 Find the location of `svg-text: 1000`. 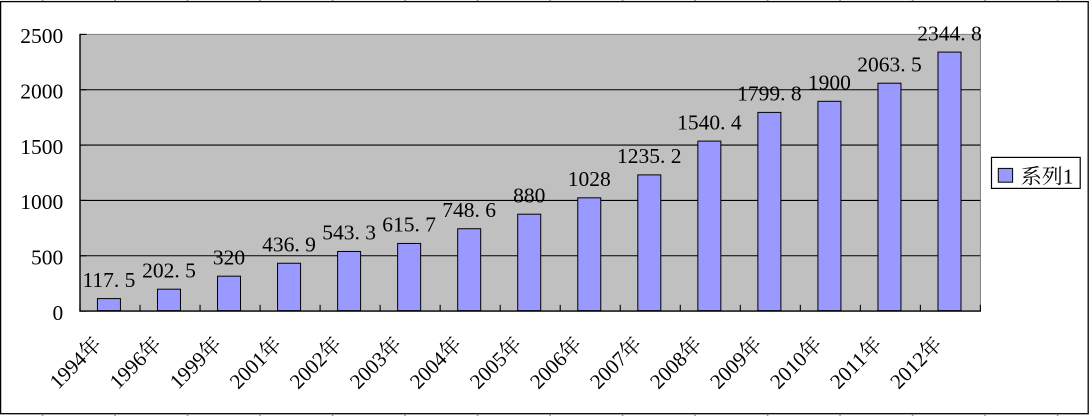

svg-text: 1000 is located at coordinates (41, 202).